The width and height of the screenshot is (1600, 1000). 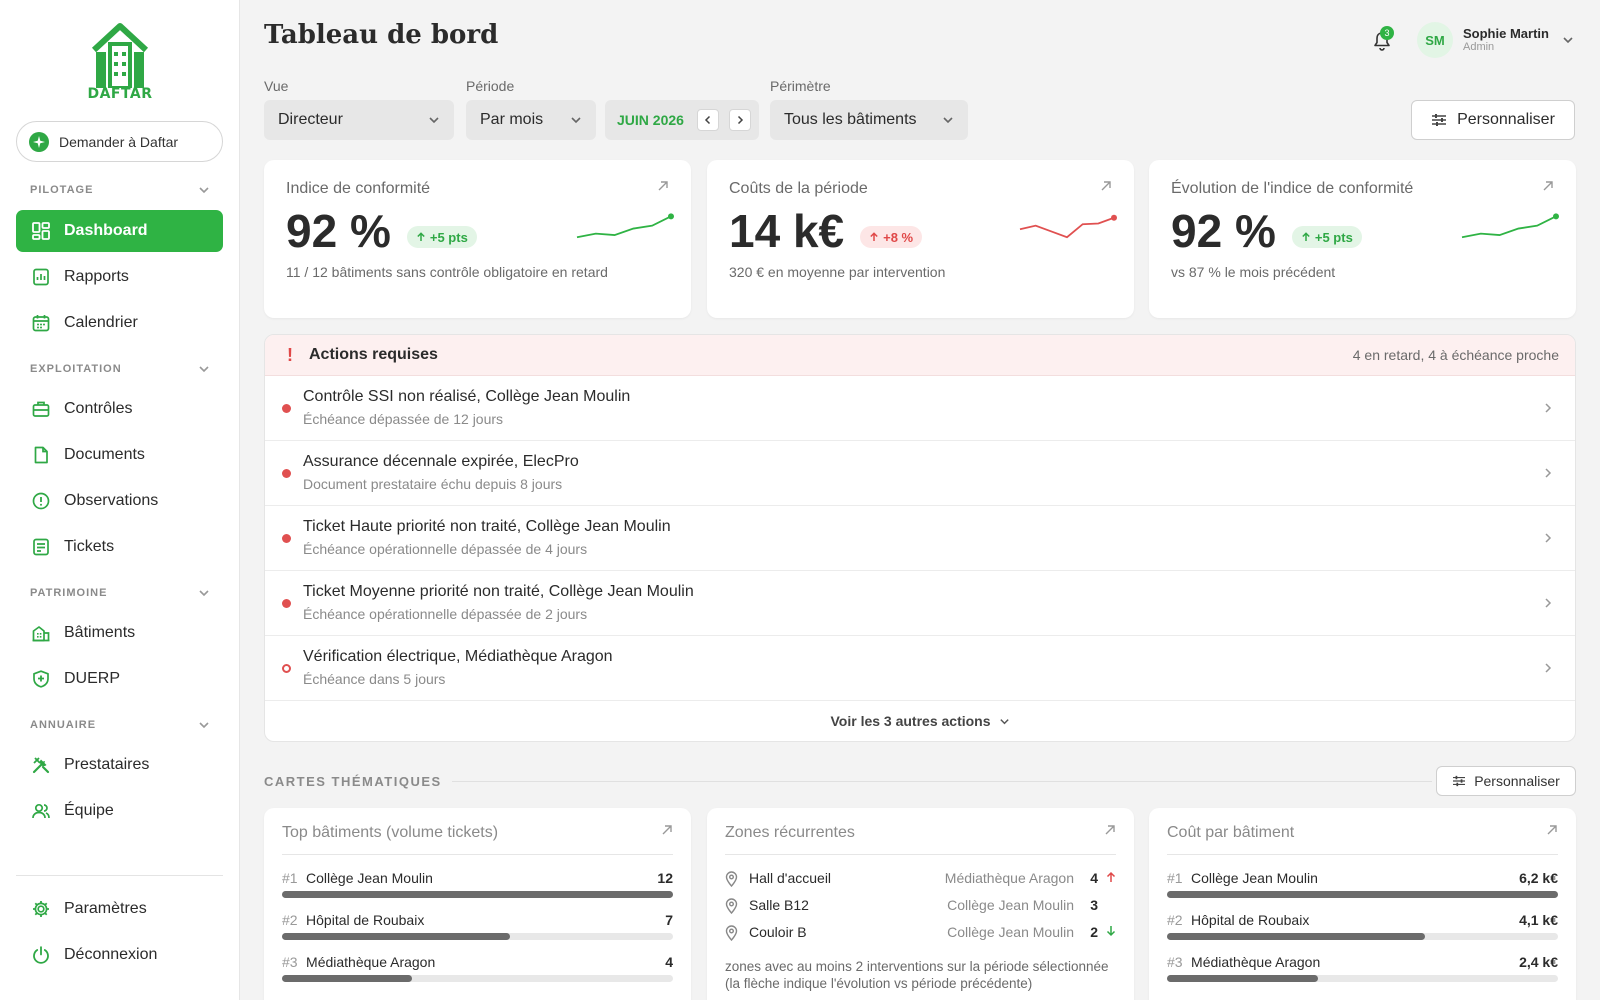 I want to click on zone-count: 2, so click(x=1094, y=932).